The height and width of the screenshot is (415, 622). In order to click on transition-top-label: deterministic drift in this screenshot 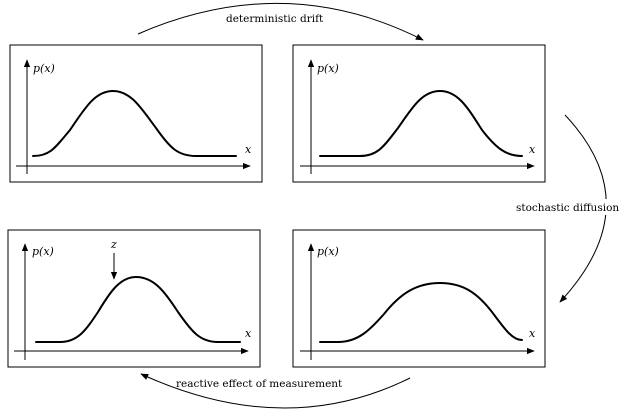, I will do `click(275, 19)`.